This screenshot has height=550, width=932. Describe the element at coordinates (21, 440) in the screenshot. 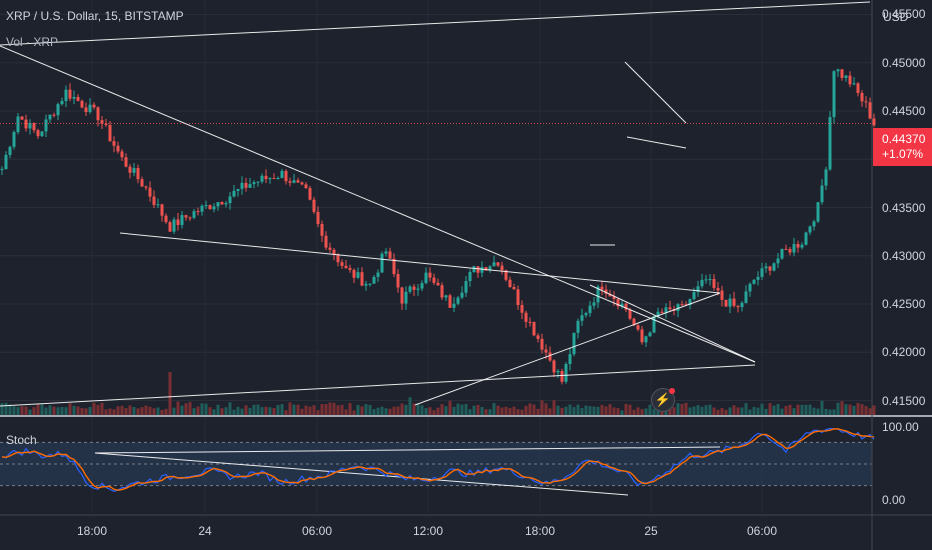

I see `stoch-legend: Stoch` at that location.